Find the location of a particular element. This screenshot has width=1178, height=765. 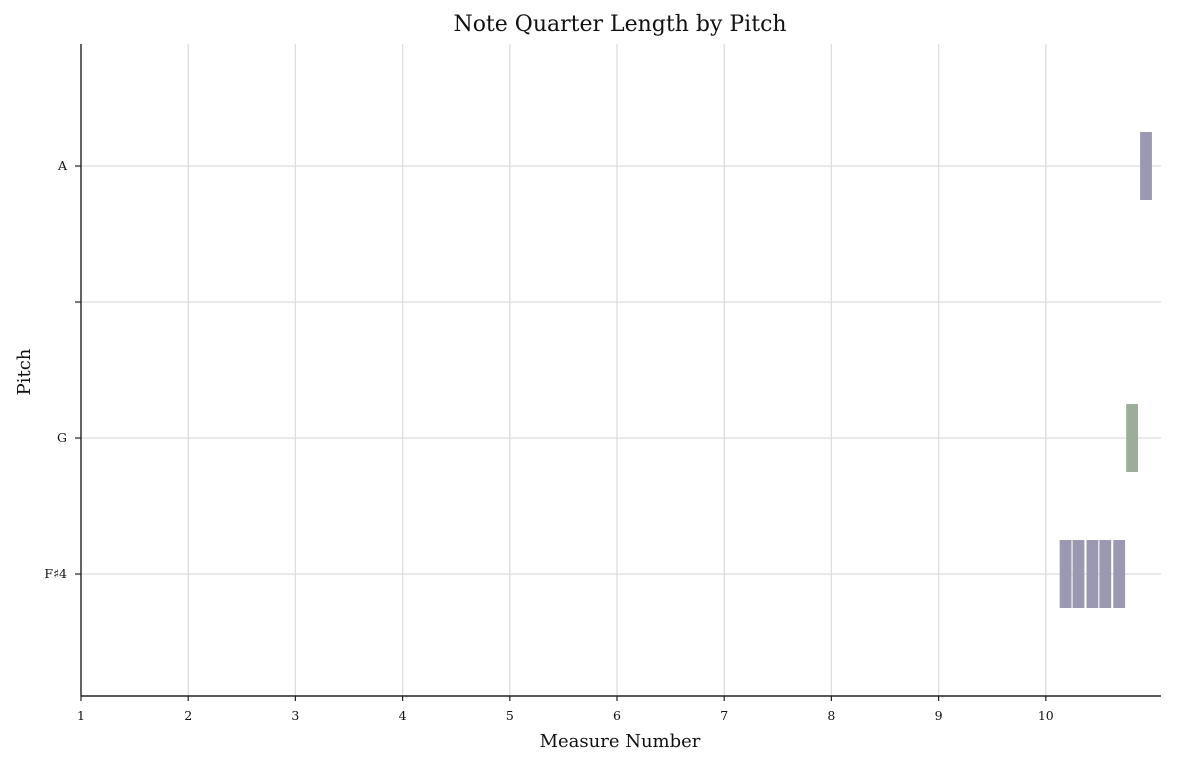

x-tick-label: 3 is located at coordinates (295, 715).